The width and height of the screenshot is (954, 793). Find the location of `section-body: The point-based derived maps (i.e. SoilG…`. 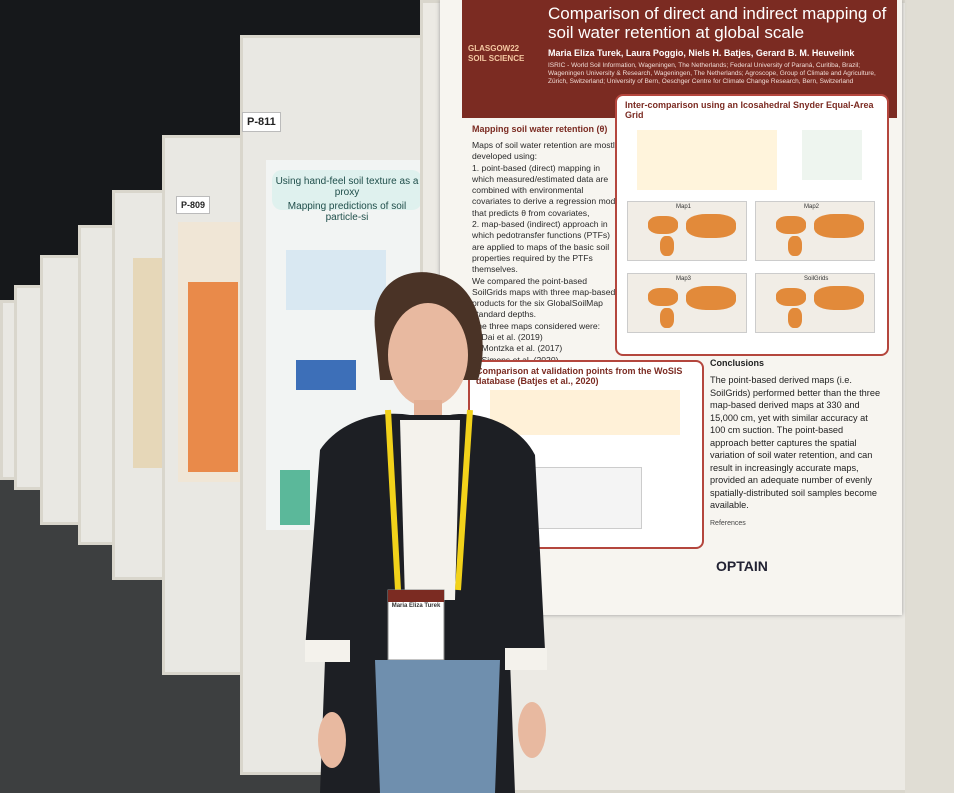

section-body: The point-based derived maps (i.e. SoilG… is located at coordinates (795, 442).